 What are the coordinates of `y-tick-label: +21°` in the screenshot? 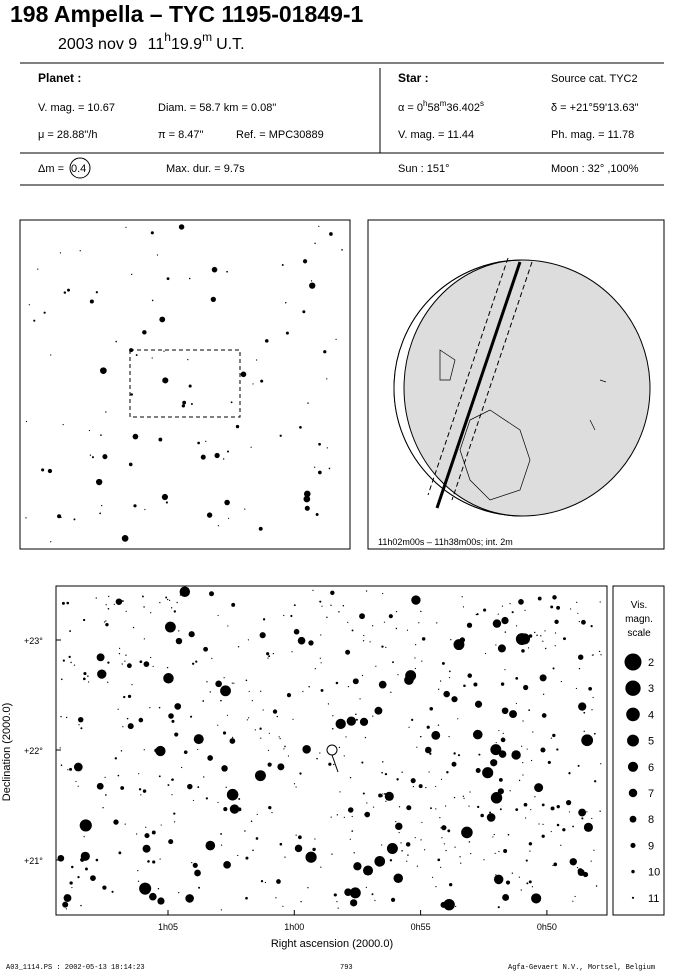 It's located at (33, 861).